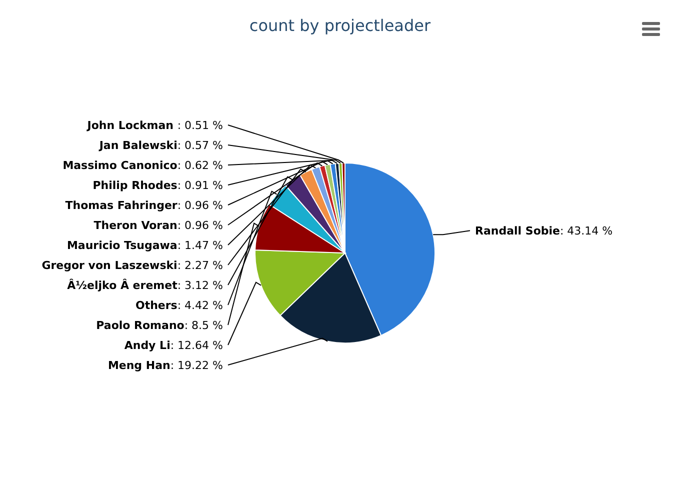  What do you see at coordinates (200, 305) in the screenshot?
I see `data-label: : 4.42 %` at bounding box center [200, 305].